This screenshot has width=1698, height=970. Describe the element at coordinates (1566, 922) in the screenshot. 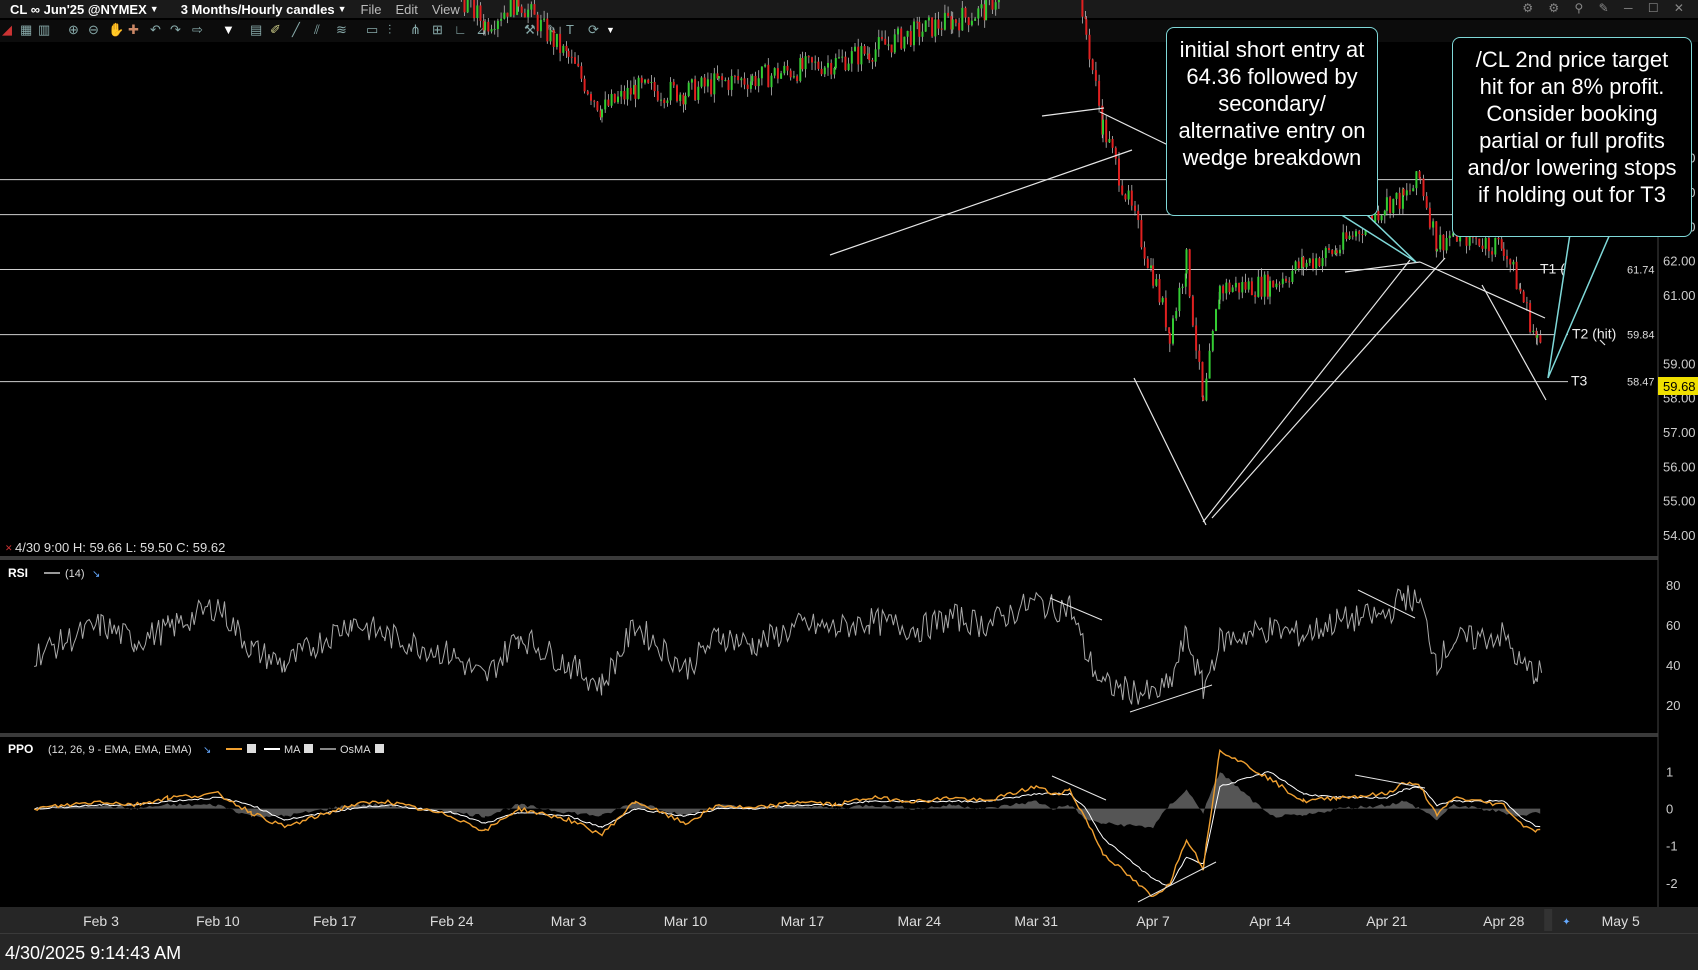

I see `scroll-arrow-icon: ✦` at that location.